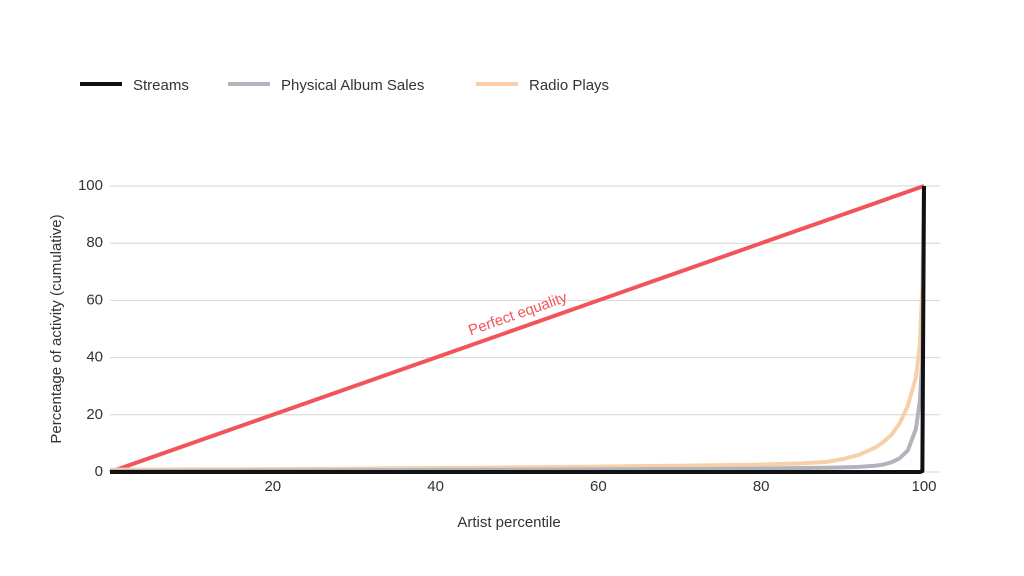  Describe the element at coordinates (569, 85) in the screenshot. I see `legend-label: Radio Plays` at that location.